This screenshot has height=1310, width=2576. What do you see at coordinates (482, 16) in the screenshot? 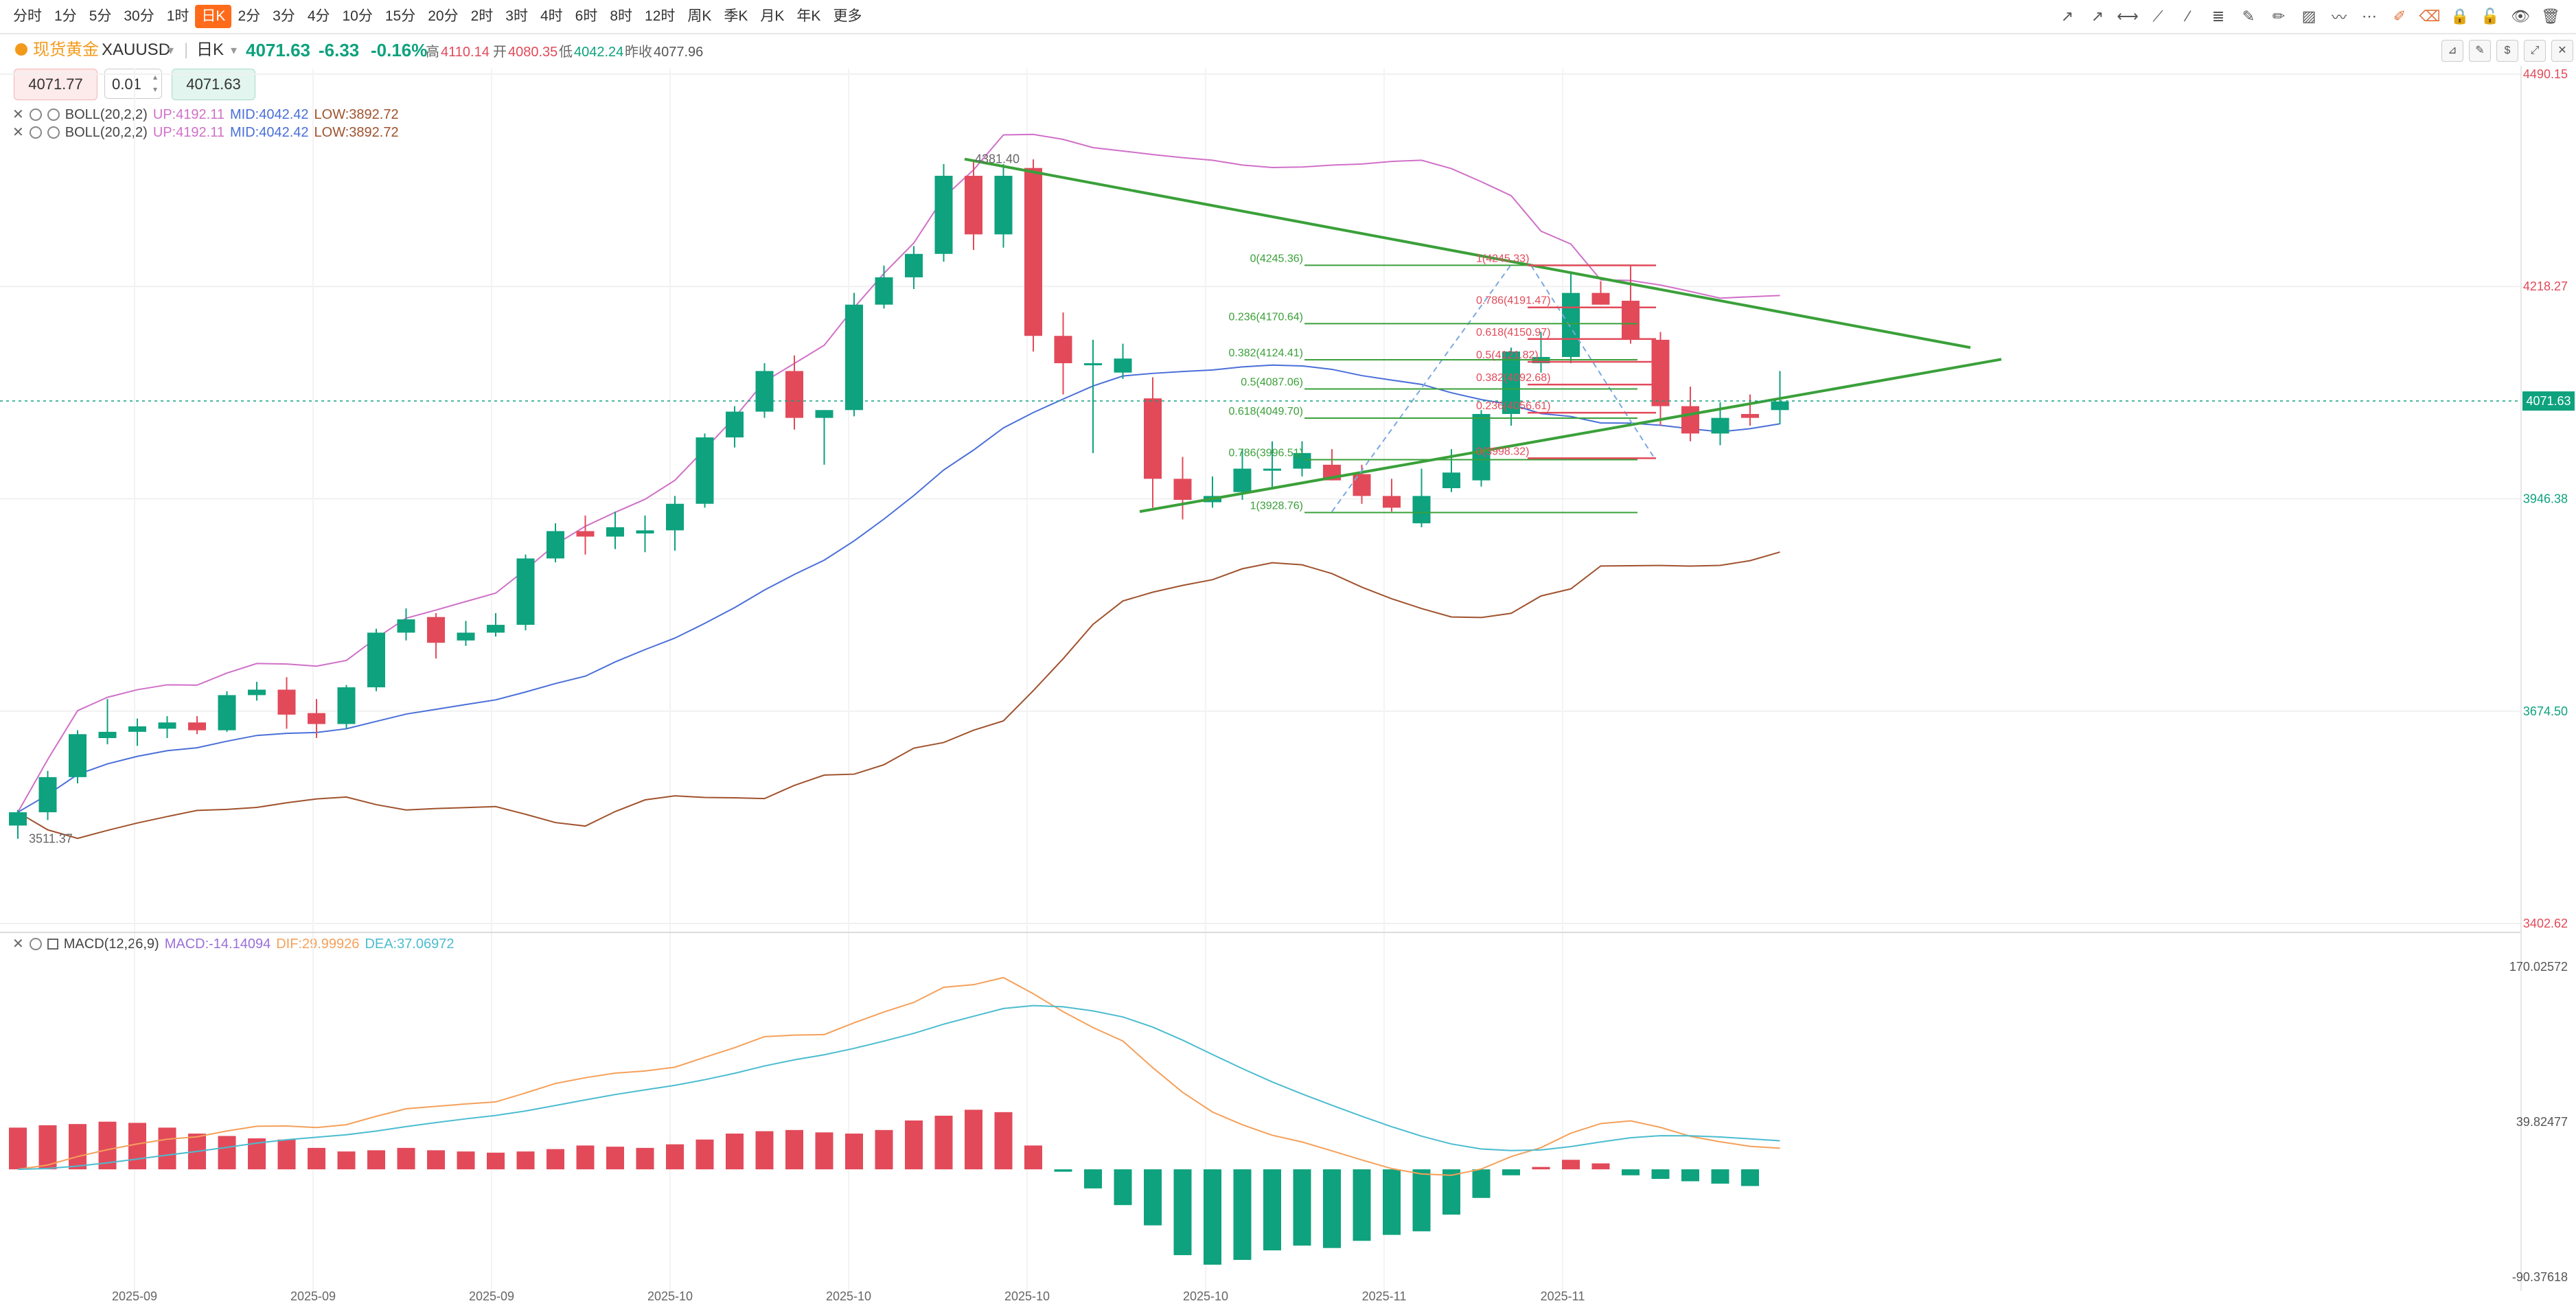
I see `period-tab: 2时` at bounding box center [482, 16].